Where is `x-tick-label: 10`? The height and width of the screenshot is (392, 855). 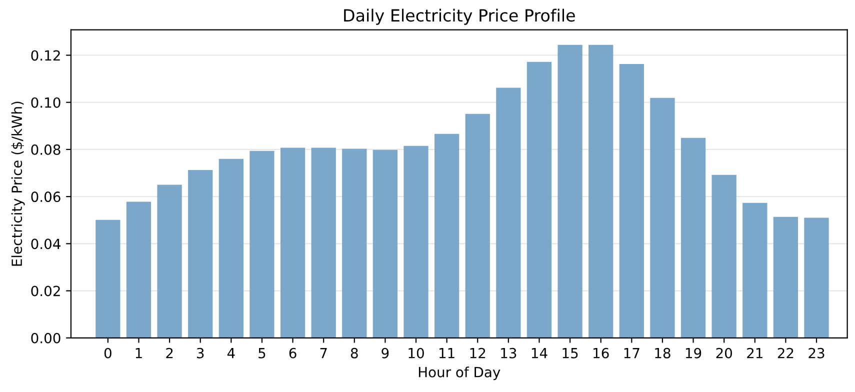 x-tick-label: 10 is located at coordinates (416, 353).